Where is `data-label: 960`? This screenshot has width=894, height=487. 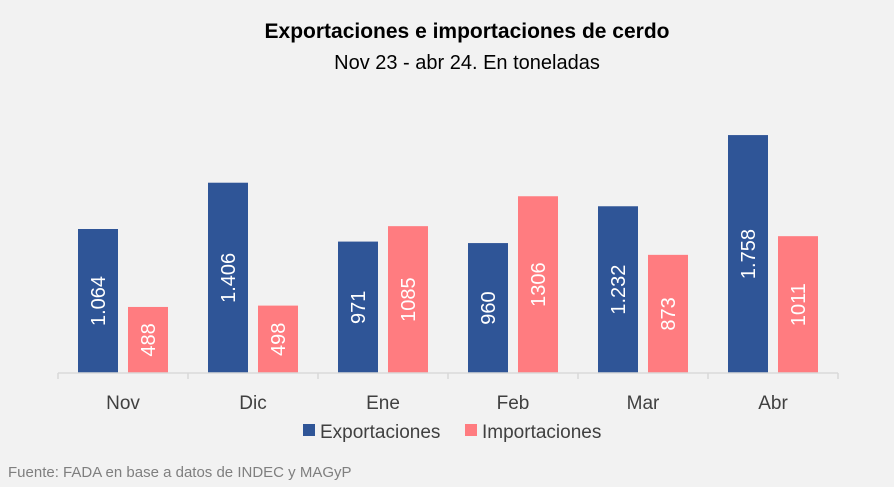 data-label: 960 is located at coordinates (489, 307).